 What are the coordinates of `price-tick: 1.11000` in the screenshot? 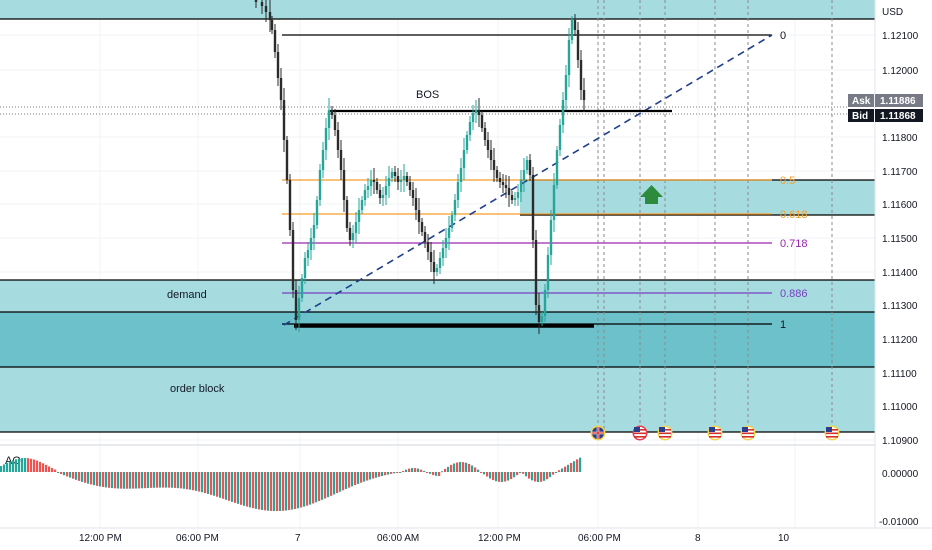 It's located at (900, 407).